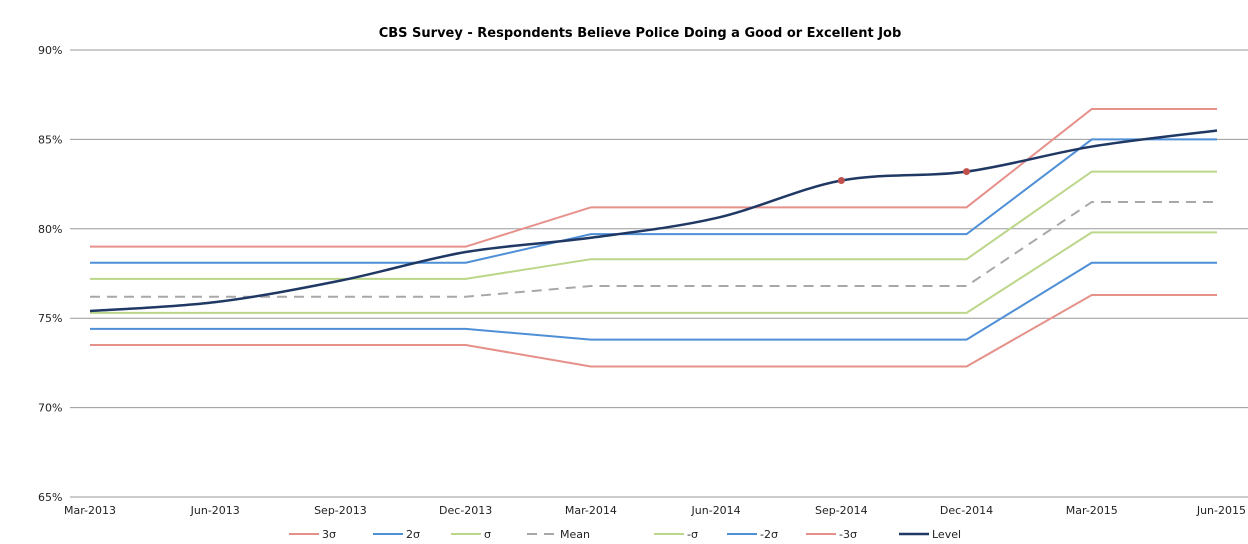  I want to click on y-tick-label: 65%, so click(50, 497).